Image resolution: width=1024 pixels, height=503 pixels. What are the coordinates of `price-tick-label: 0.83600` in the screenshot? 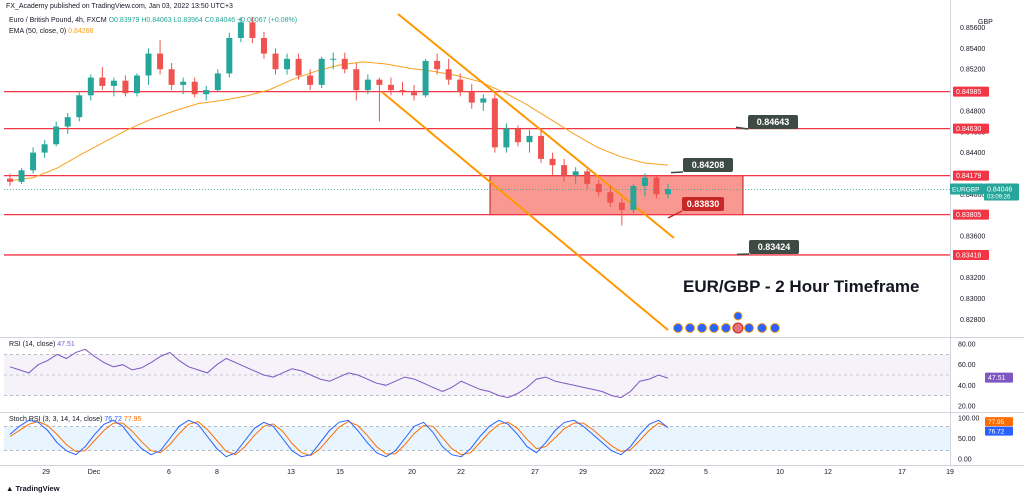 It's located at (972, 236).